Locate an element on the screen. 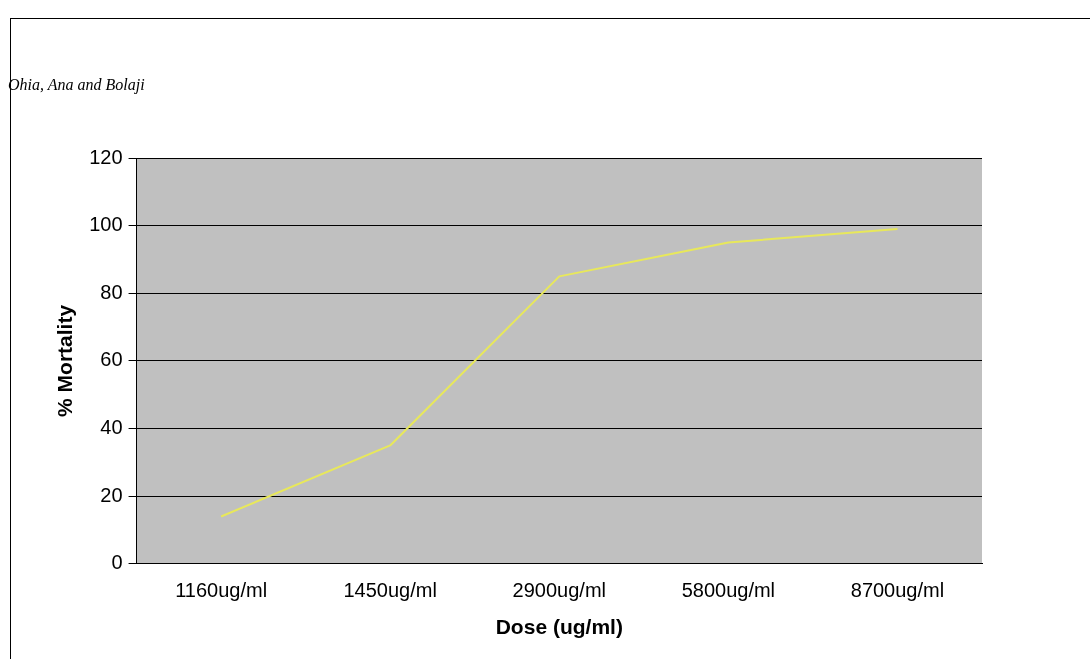 The width and height of the screenshot is (1090, 659). y-tick-label: 20 is located at coordinates (111, 494).